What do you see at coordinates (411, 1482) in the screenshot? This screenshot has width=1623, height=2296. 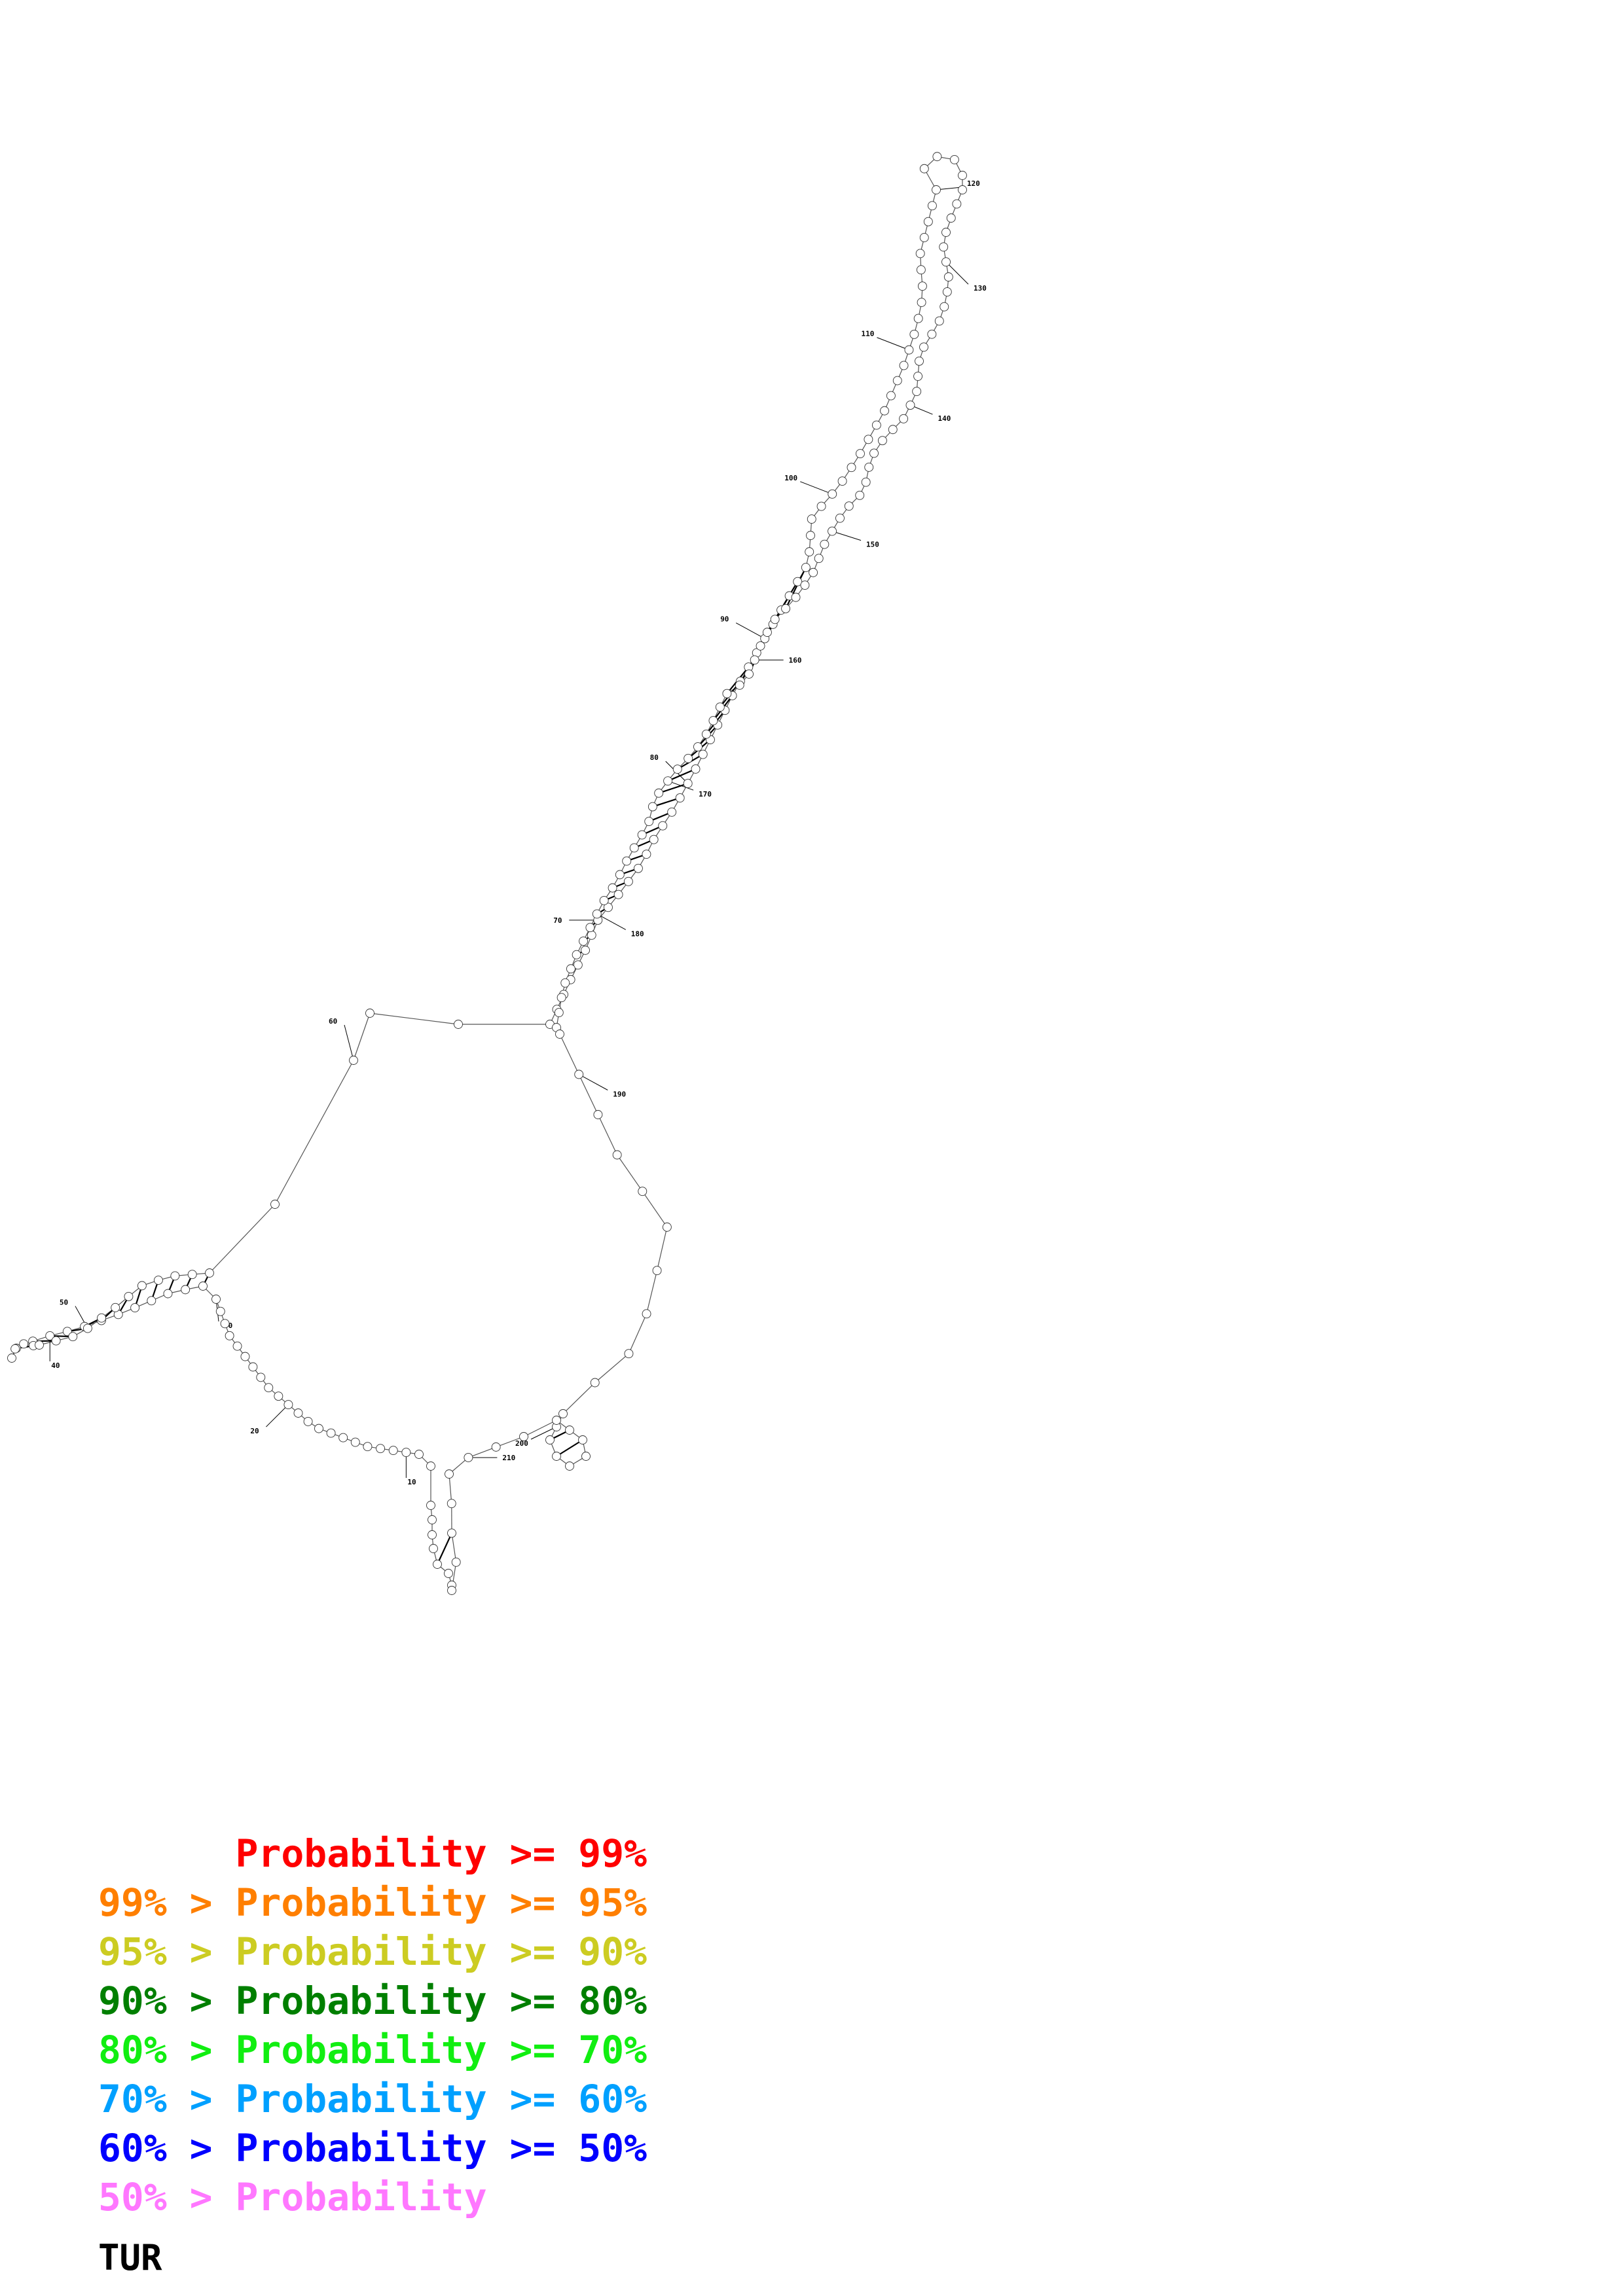 I see `position-label: 10` at bounding box center [411, 1482].